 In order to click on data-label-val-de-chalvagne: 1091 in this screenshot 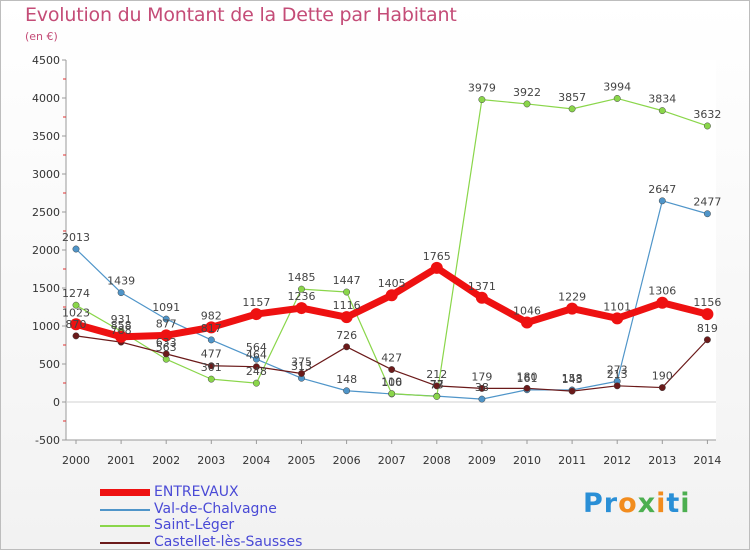, I will do `click(166, 307)`.